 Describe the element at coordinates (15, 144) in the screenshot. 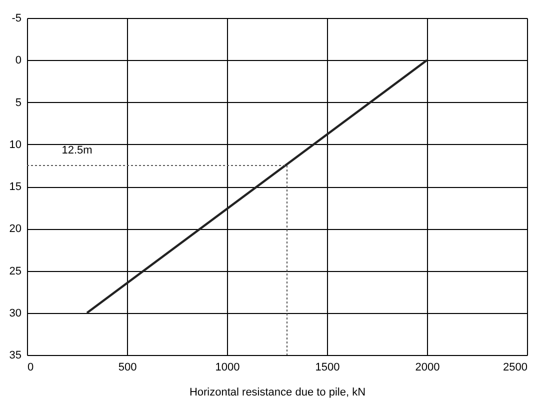

I see `y-tick-label: 10` at that location.